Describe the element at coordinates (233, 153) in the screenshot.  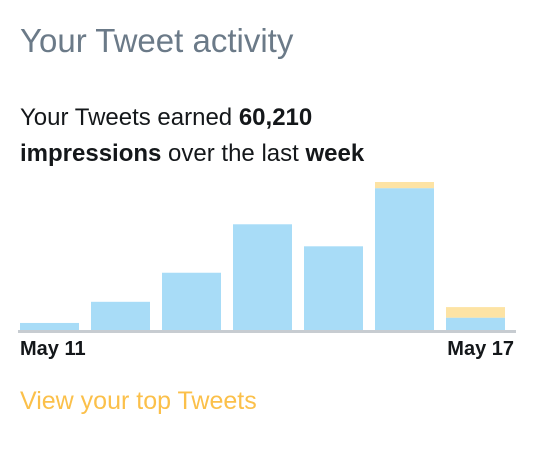
I see `summary-middle: over the last` at that location.